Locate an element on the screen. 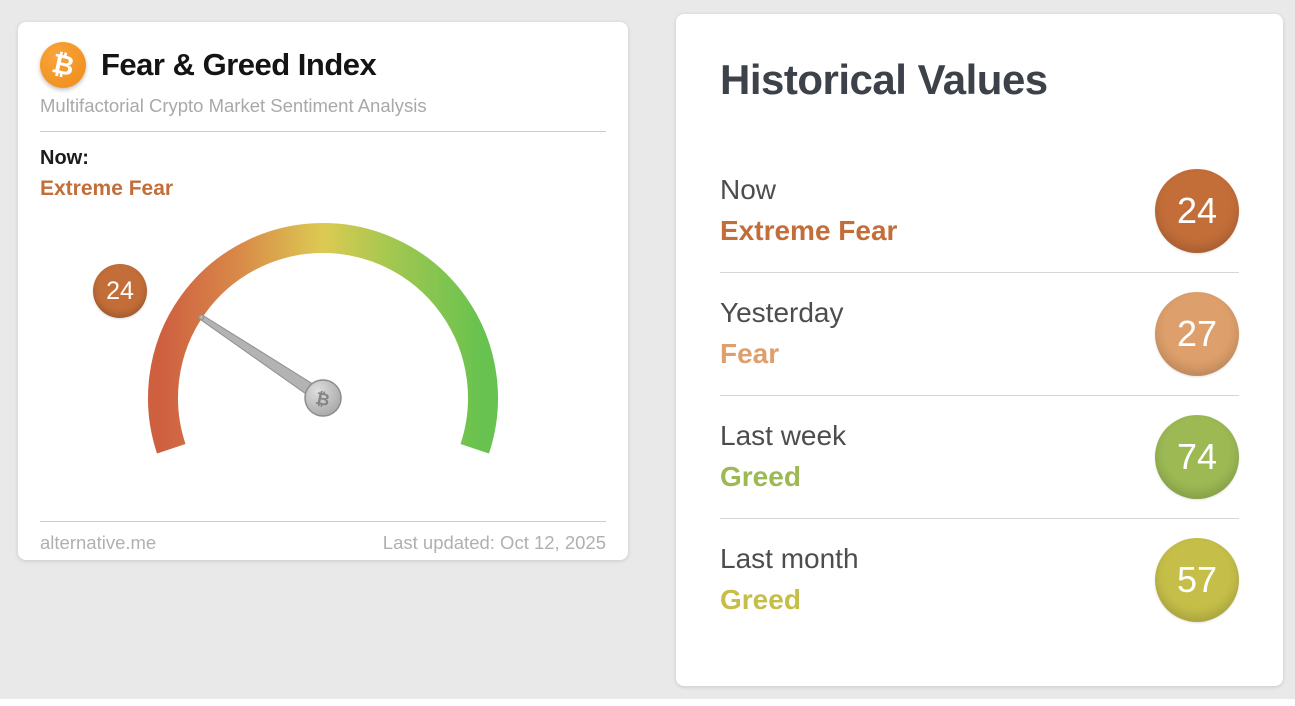 Image resolution: width=1295 pixels, height=706 pixels. row-value-badge: 24 is located at coordinates (1197, 211).